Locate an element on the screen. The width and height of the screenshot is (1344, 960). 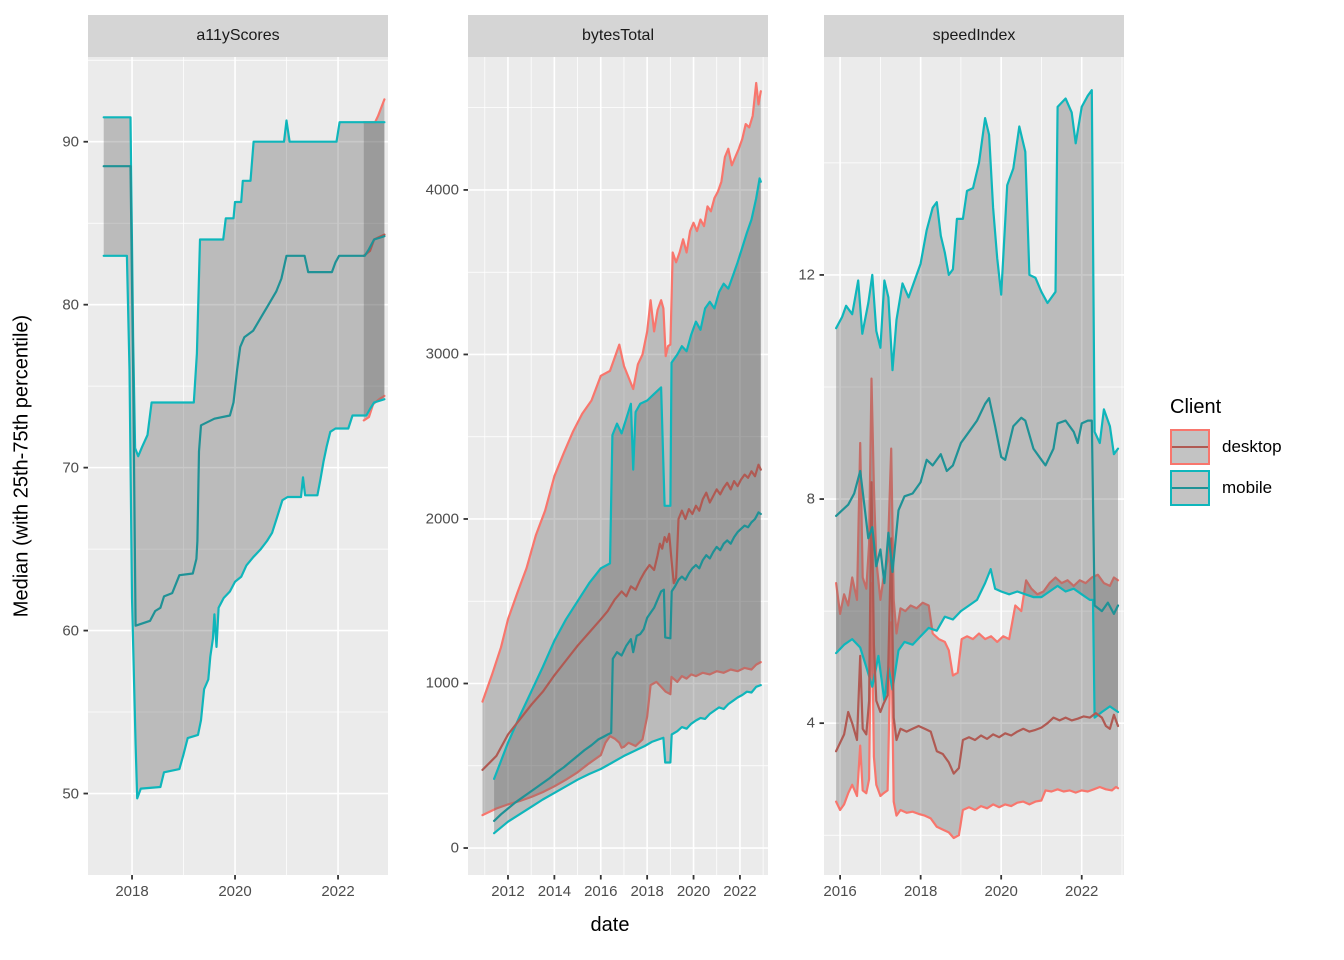
y-tick-label-4: 4 is located at coordinates (810, 723).